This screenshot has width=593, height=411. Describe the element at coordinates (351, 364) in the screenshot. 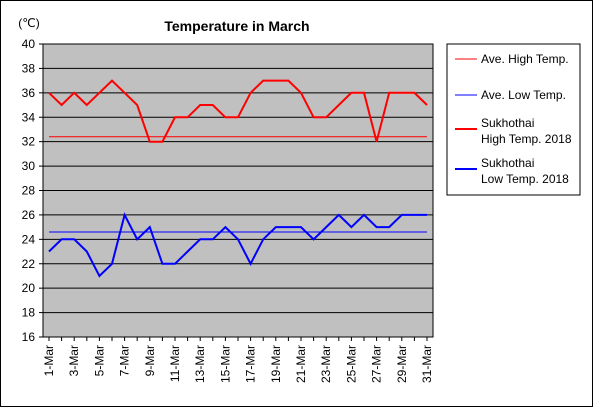

I see `x-tick-label: 25-Mar` at that location.